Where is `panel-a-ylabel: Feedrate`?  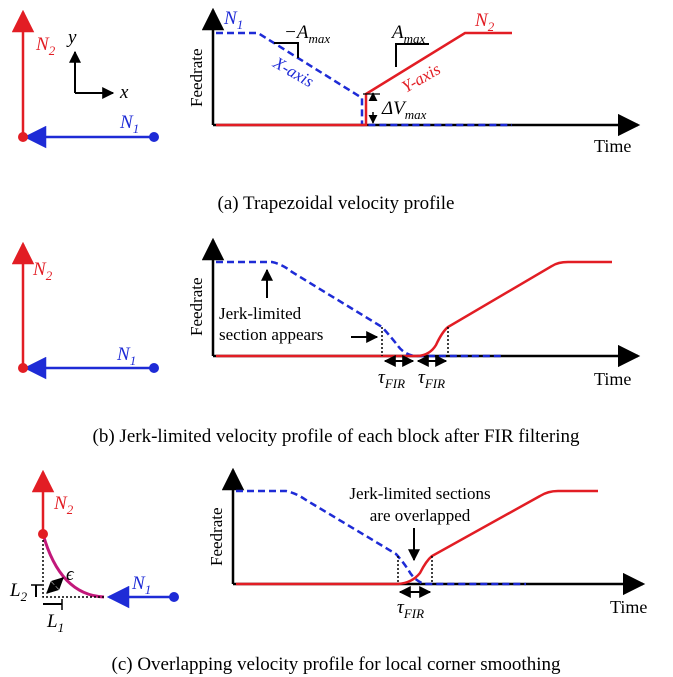 panel-a-ylabel: Feedrate is located at coordinates (196, 77).